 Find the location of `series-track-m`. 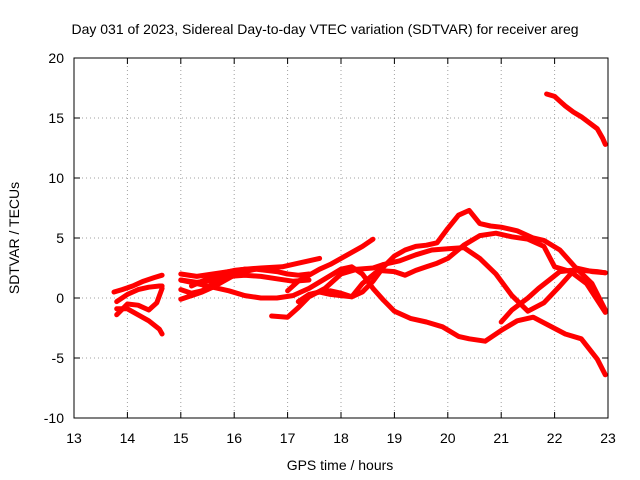

series-track-m is located at coordinates (330, 265).